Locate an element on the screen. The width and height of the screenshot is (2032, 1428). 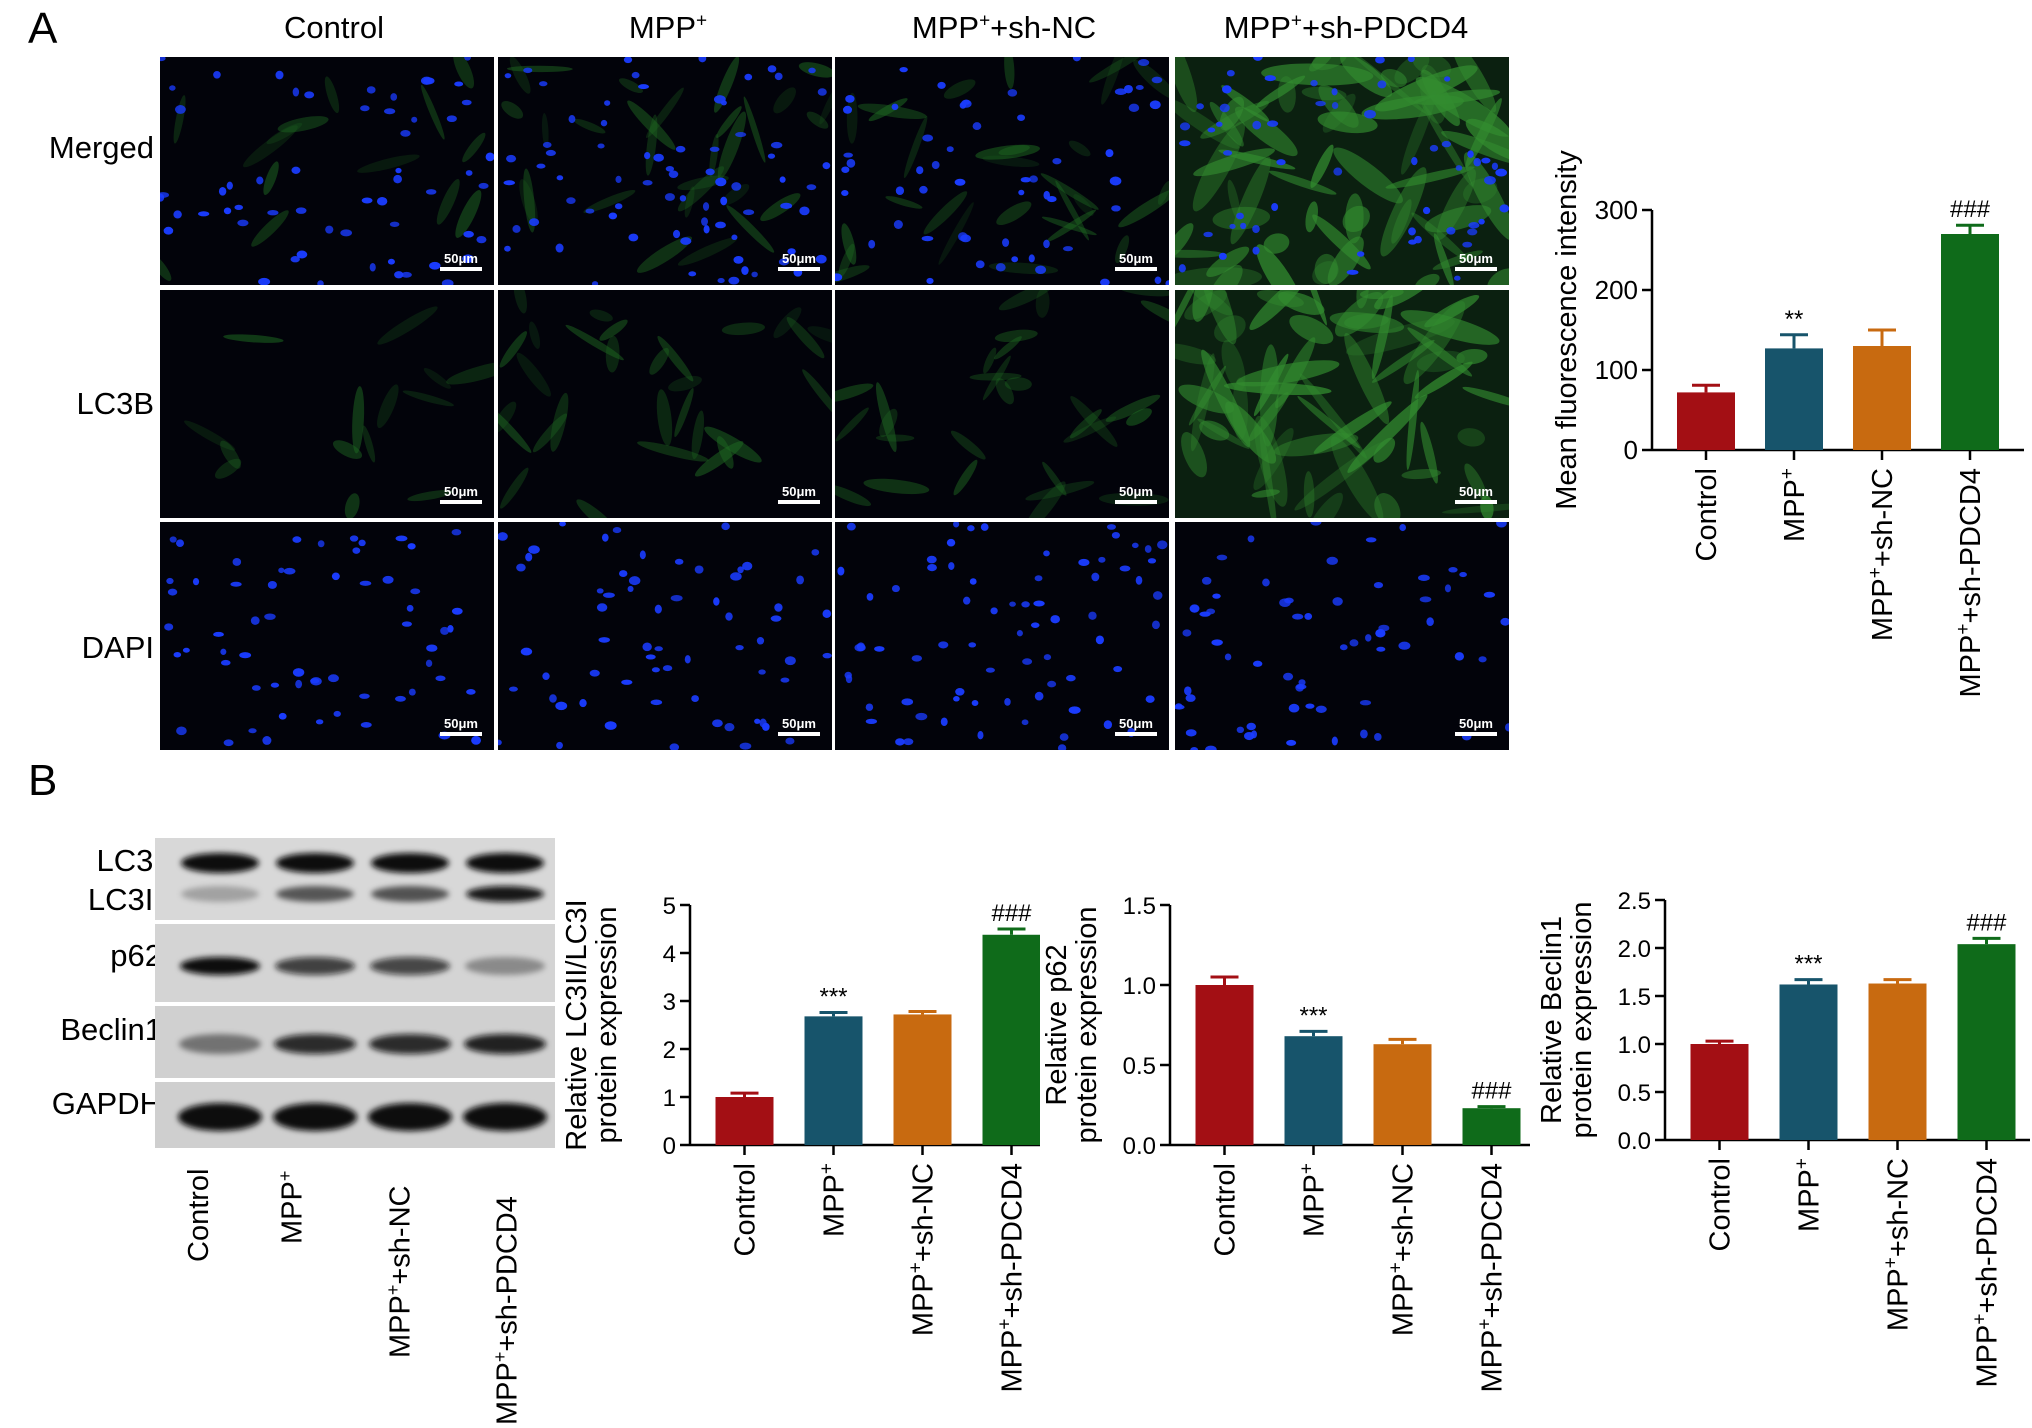
micrograph-lc3b-1: 50μm is located at coordinates (327, 404).